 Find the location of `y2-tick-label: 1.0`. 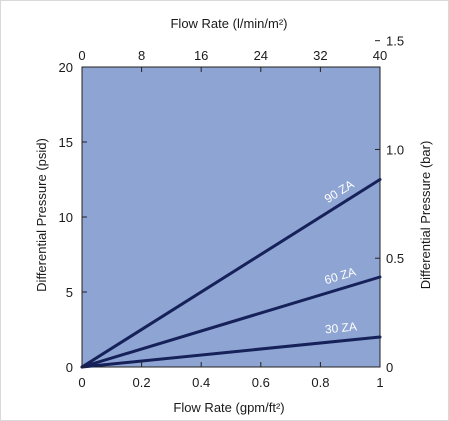

y2-tick-label: 1.0 is located at coordinates (395, 149).